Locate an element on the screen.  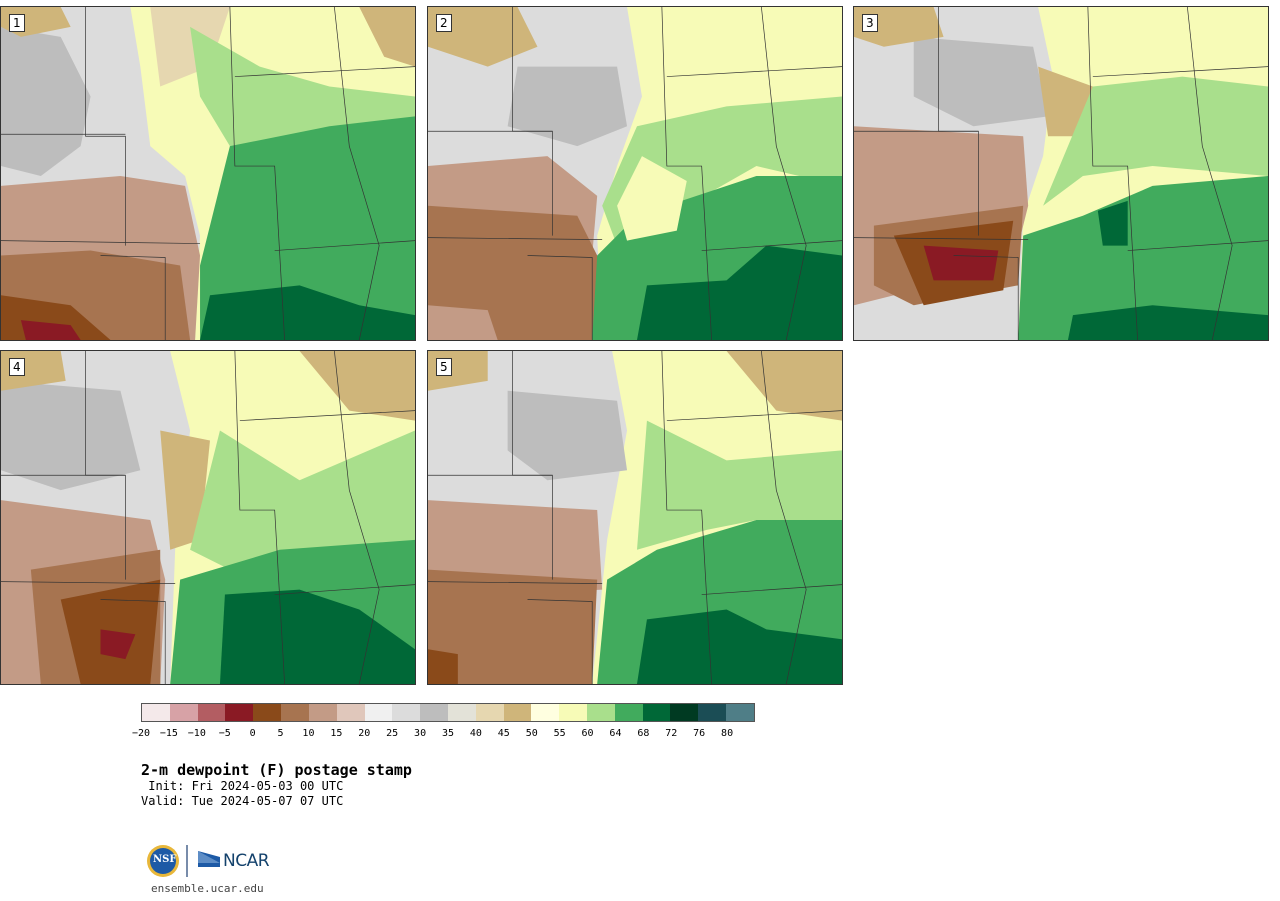
colorbar-tick-label: 80 is located at coordinates (727, 733).